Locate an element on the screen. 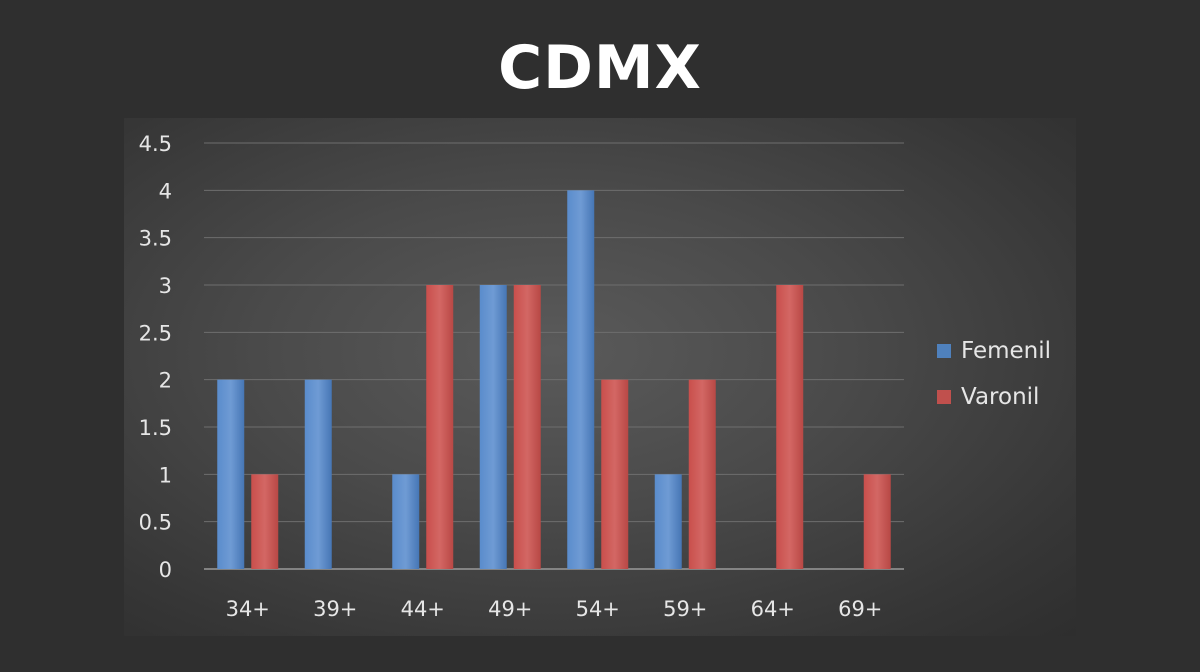 The height and width of the screenshot is (672, 1200). x-tick-label: 49+ is located at coordinates (510, 609).